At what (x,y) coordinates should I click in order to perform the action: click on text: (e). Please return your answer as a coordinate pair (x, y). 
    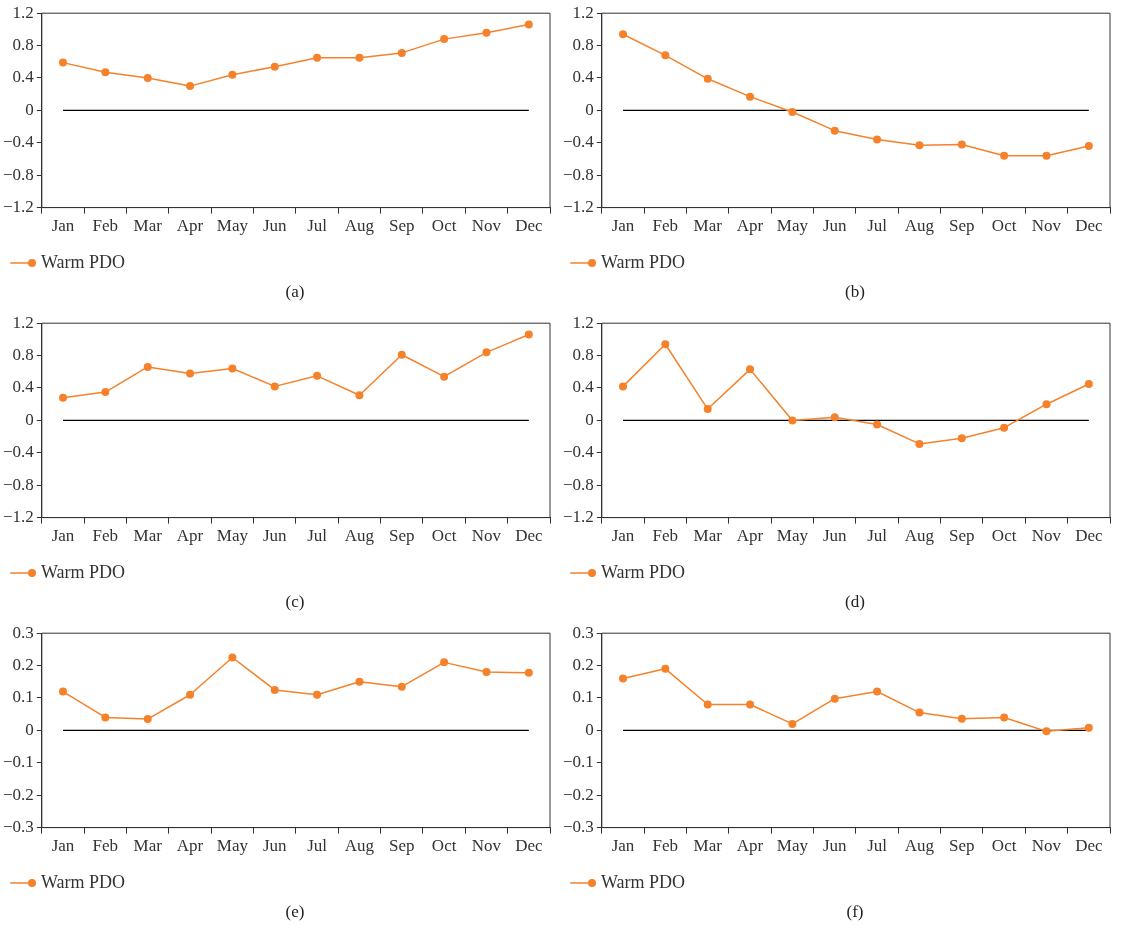
    Looking at the image, I should click on (295, 912).